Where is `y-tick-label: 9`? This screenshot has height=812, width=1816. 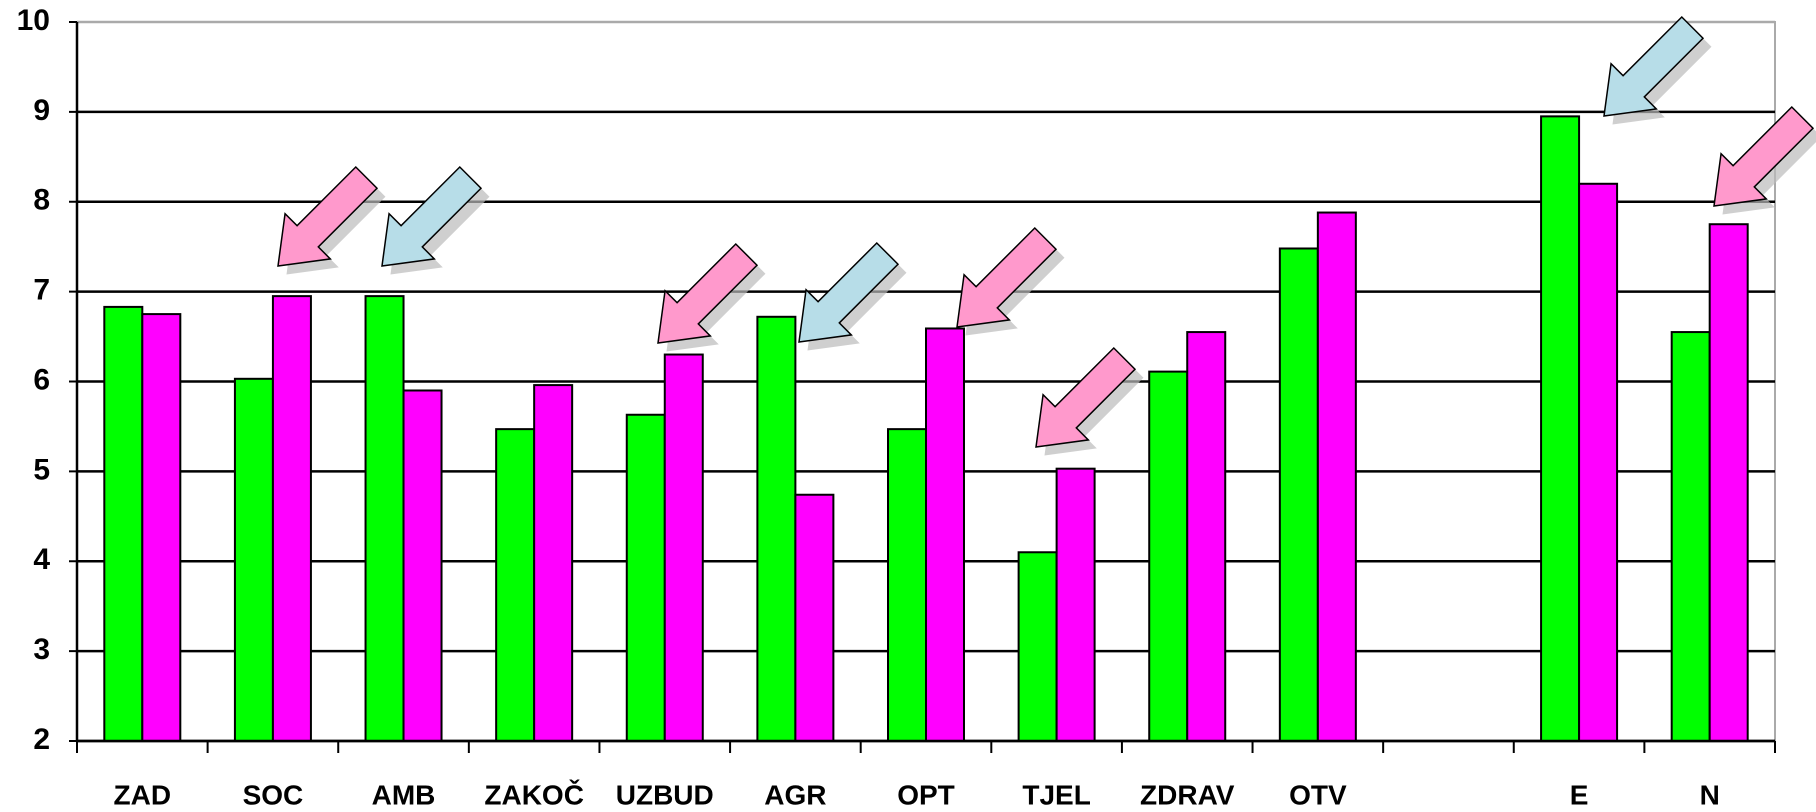
y-tick-label: 9 is located at coordinates (41, 110).